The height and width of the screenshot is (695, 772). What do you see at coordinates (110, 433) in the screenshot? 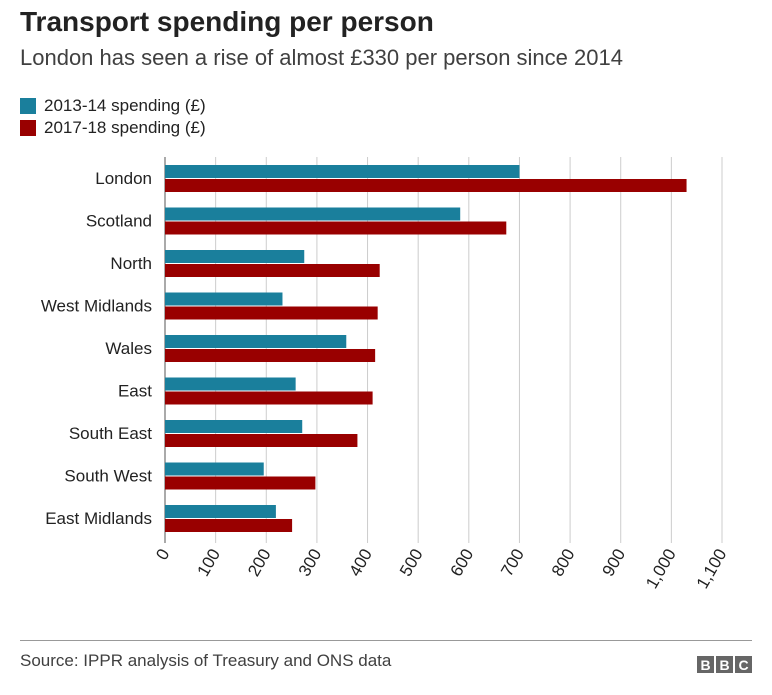
I see `category-label: South East` at bounding box center [110, 433].